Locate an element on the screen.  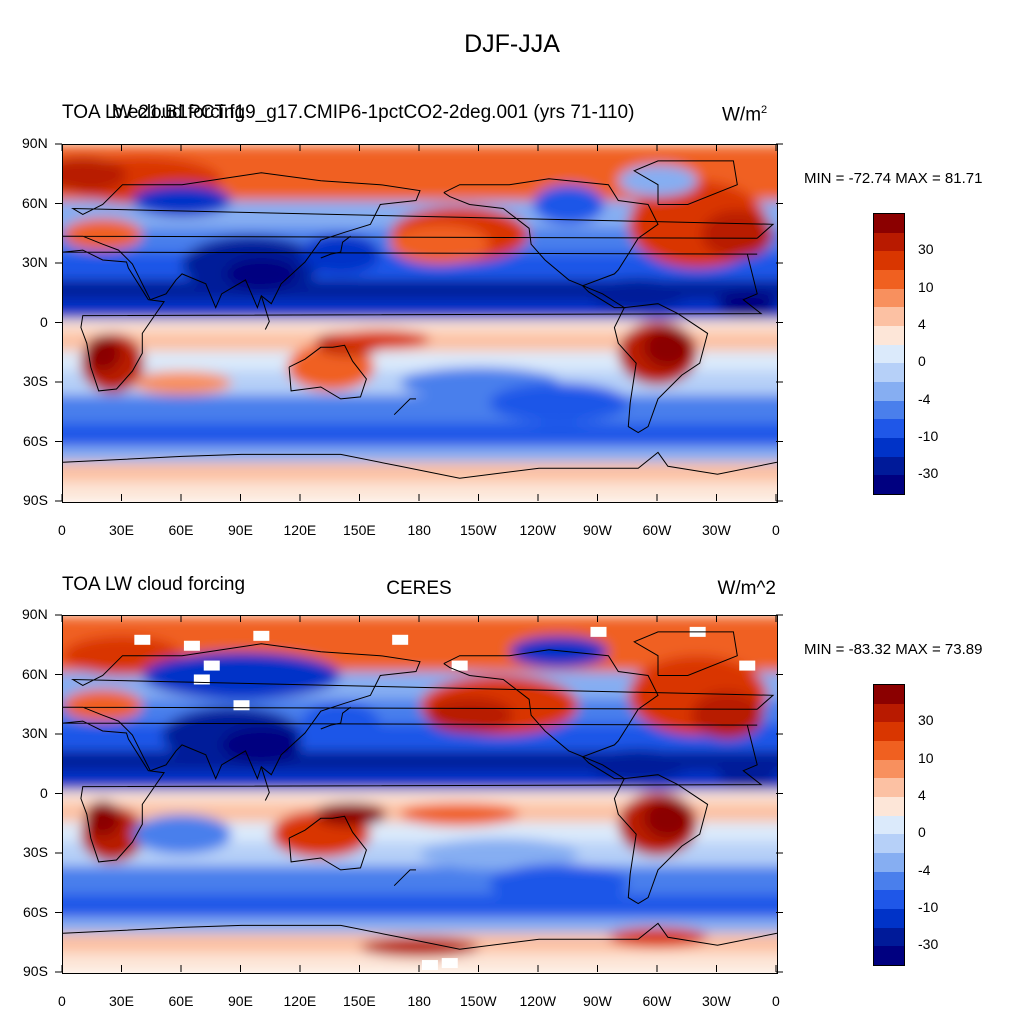
x-tick-label: 90W is located at coordinates (597, 530).